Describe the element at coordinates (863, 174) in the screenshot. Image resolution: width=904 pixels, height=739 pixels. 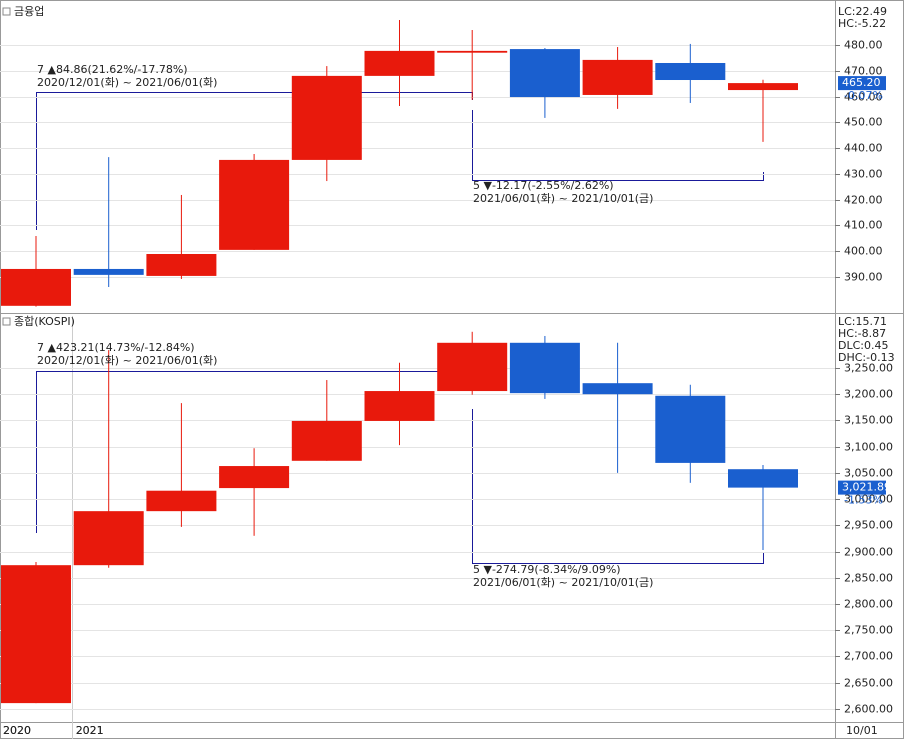
I see `y-tick-label: 430.00` at that location.